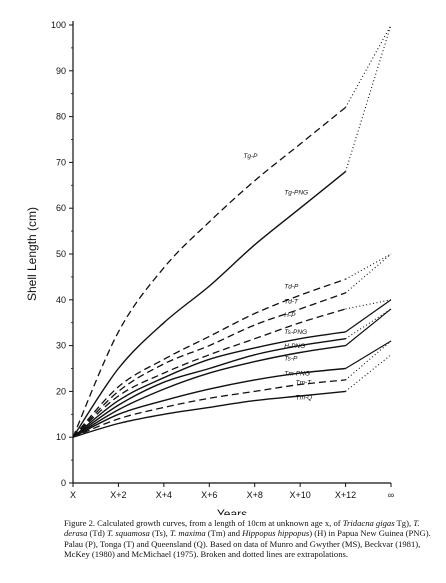 Image resolution: width=446 pixels, height=583 pixels. What do you see at coordinates (300, 495) in the screenshot?
I see `x-tick-label: X+10` at bounding box center [300, 495].